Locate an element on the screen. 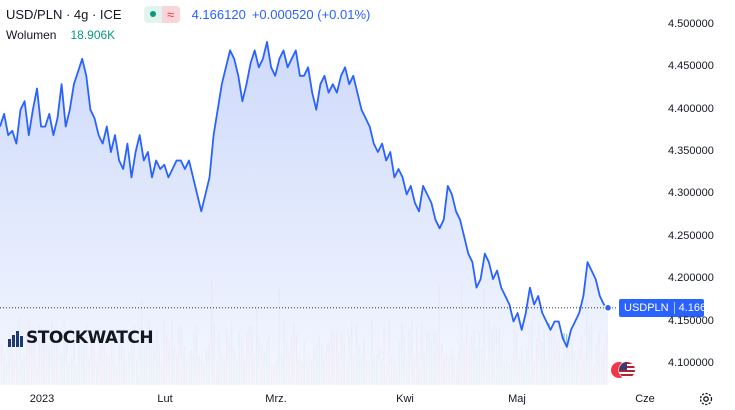 The height and width of the screenshot is (410, 735). live-status-icon is located at coordinates (152, 14).